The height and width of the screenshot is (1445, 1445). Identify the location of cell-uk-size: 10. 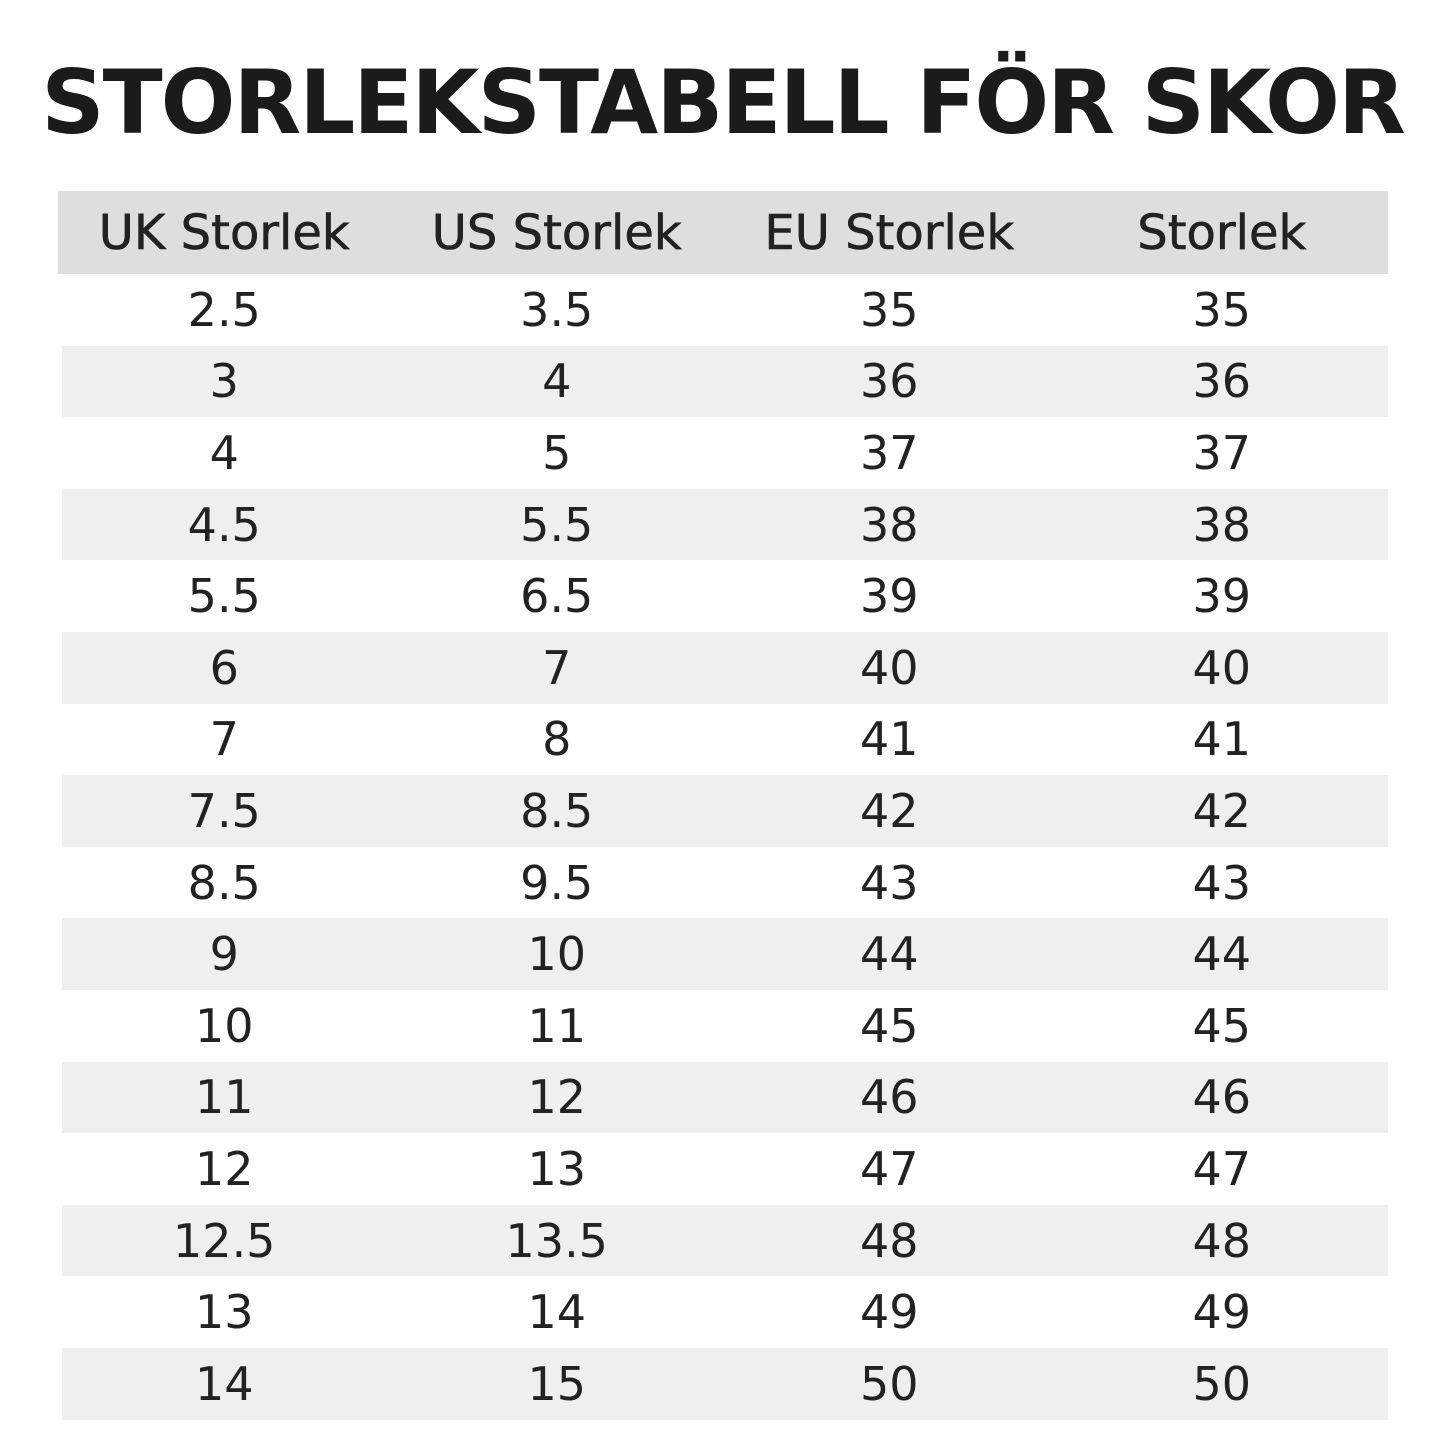
(224, 1025).